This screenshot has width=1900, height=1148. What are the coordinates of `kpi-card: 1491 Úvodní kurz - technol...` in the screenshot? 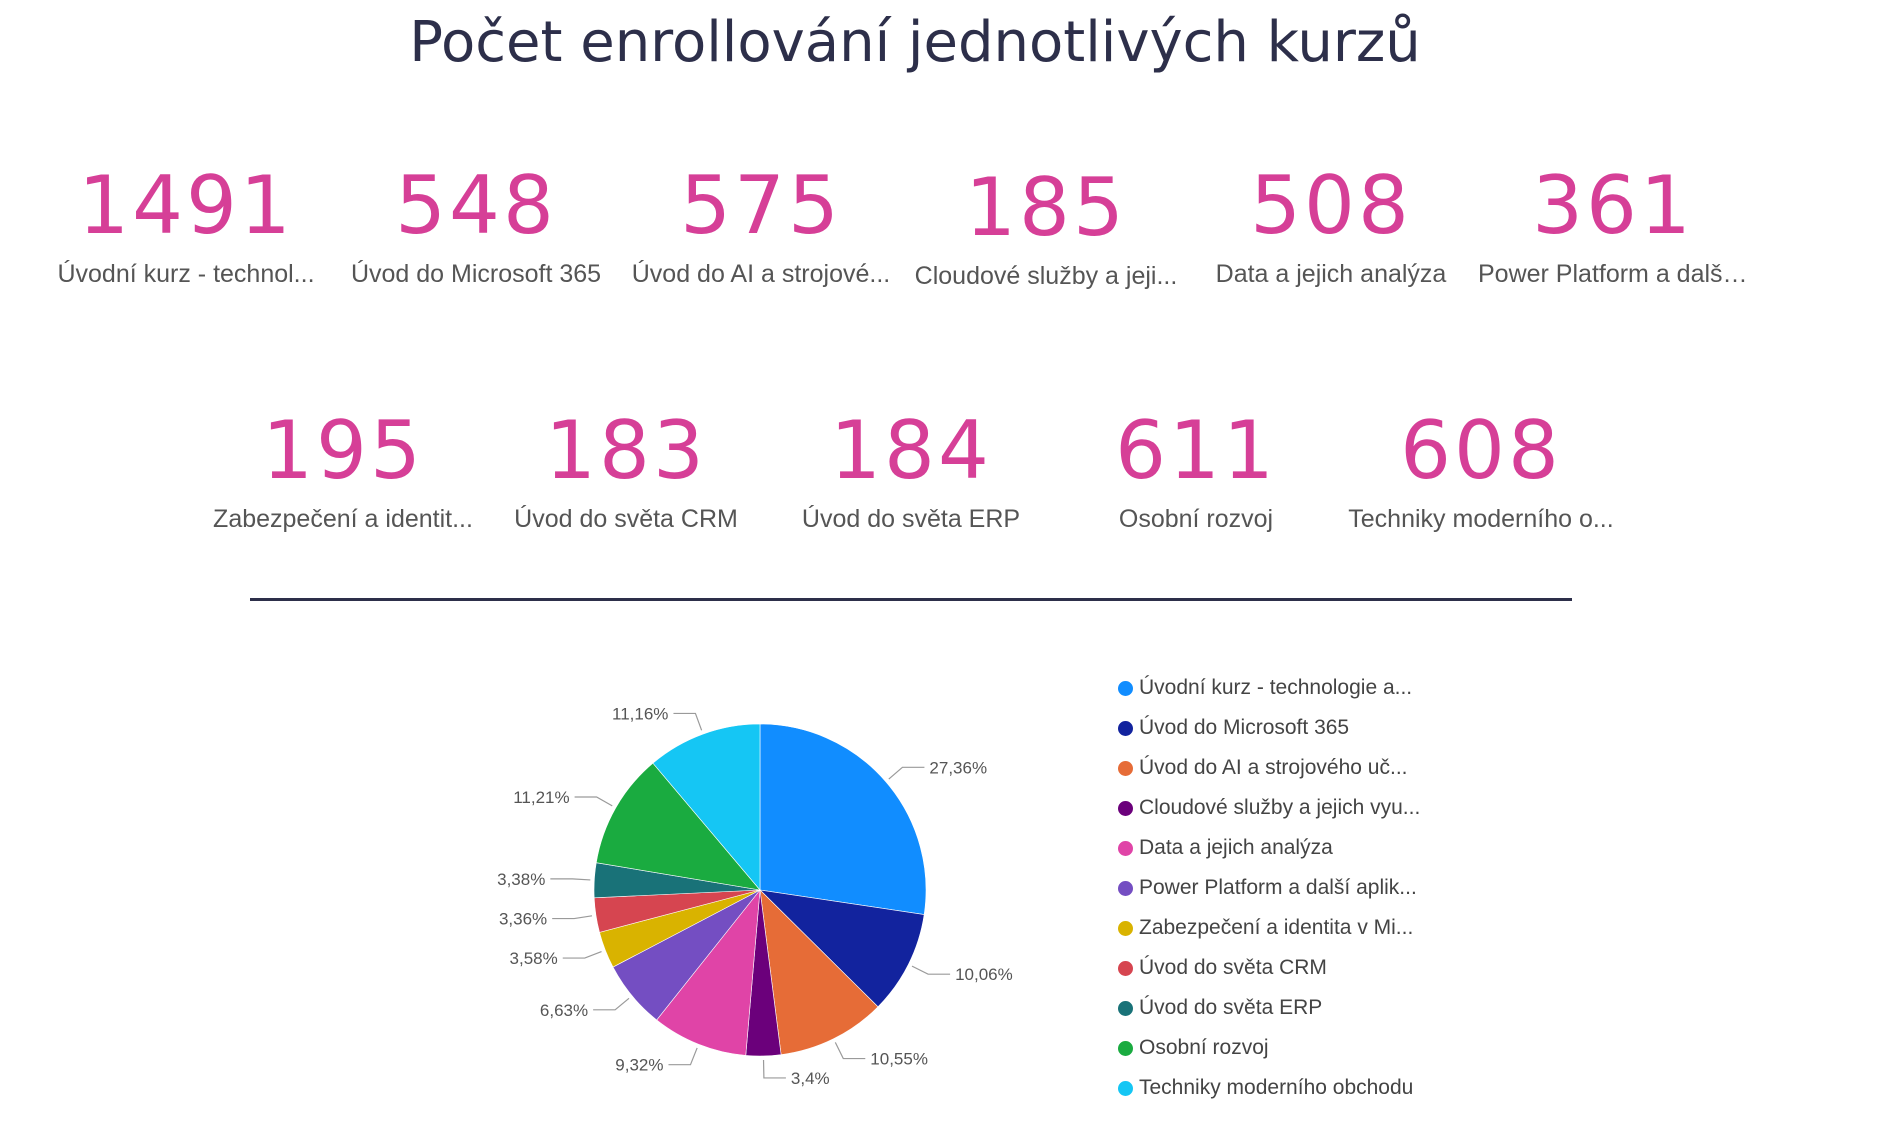 It's located at (186, 224).